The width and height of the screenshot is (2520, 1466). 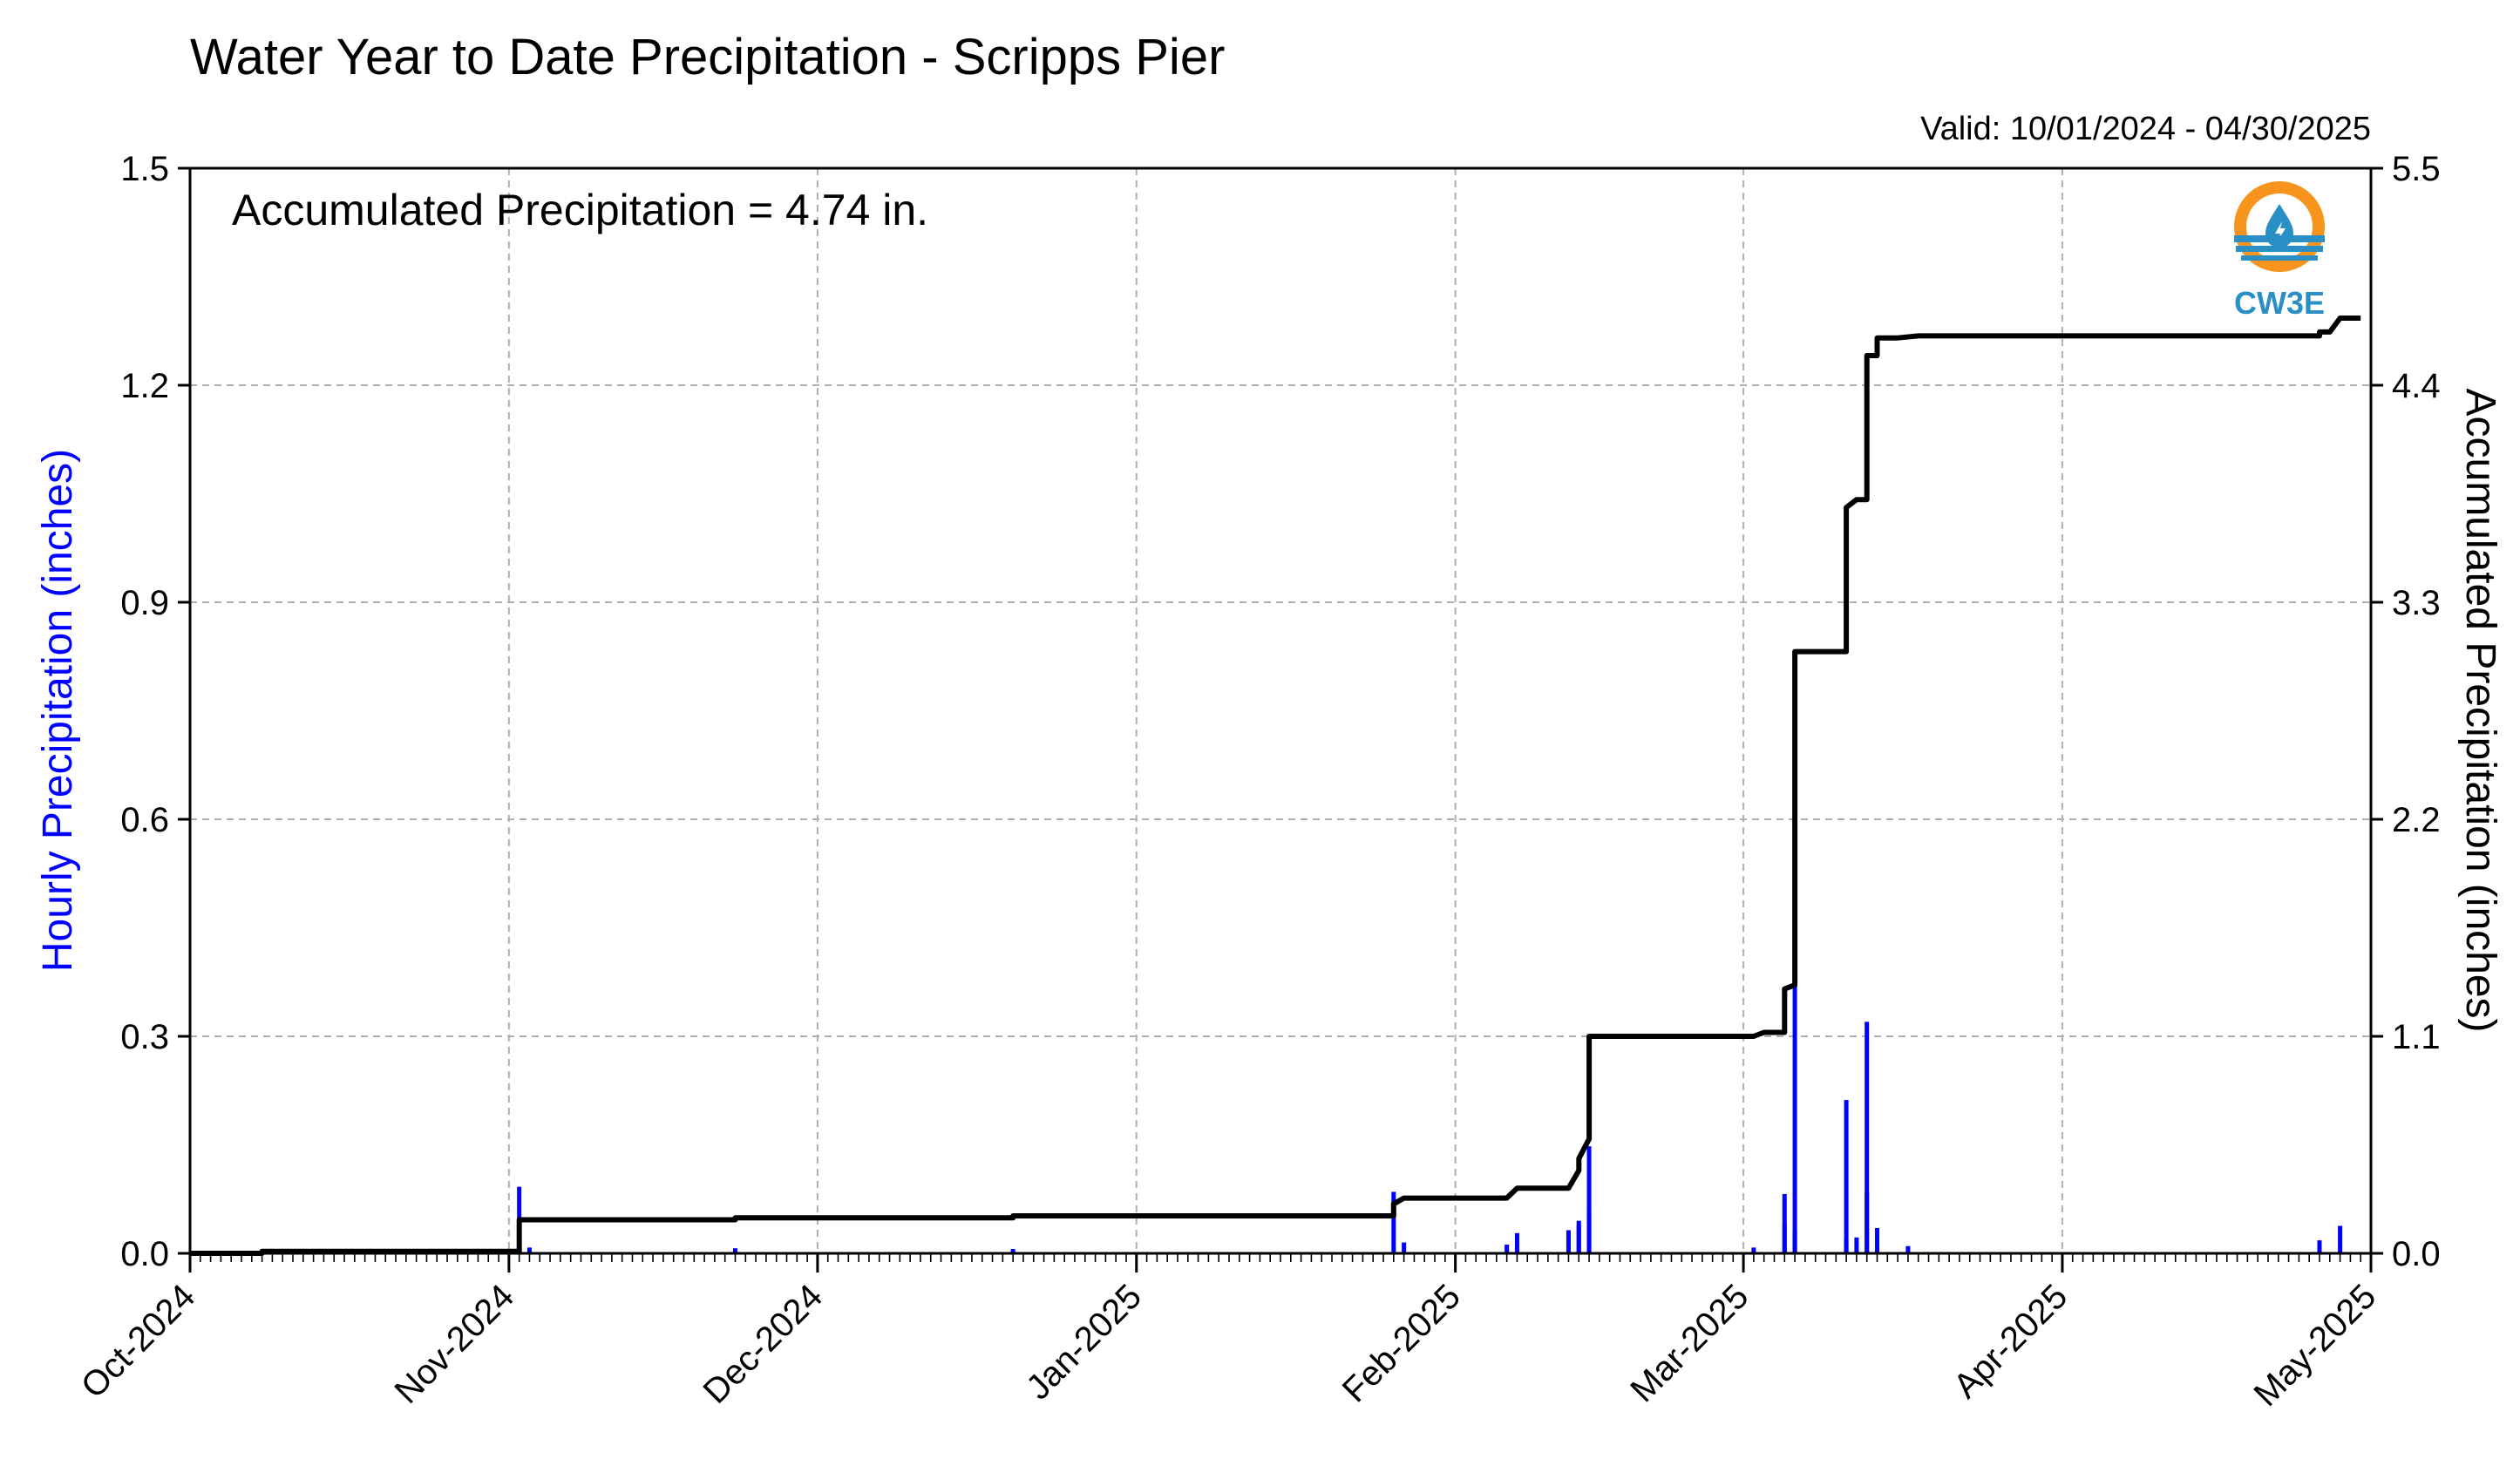 I want to click on left-axis-label: Hourly Precipitation (inches), so click(x=58, y=710).